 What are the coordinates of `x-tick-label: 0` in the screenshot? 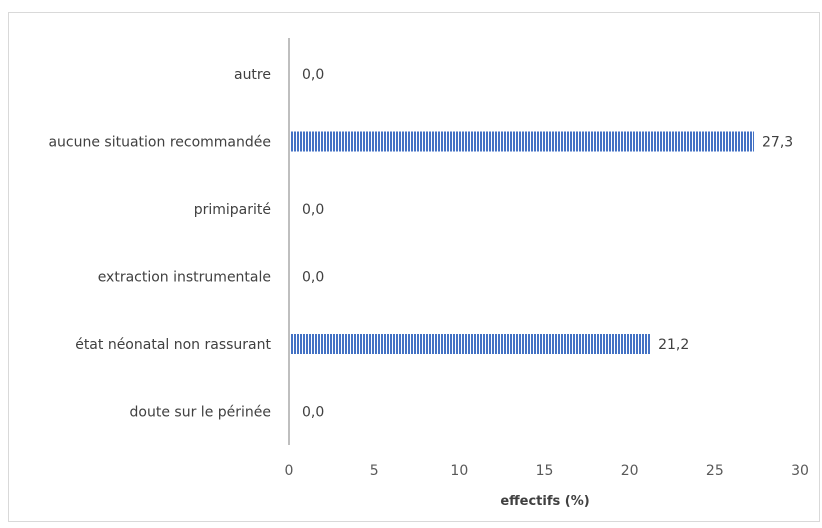 It's located at (289, 471).